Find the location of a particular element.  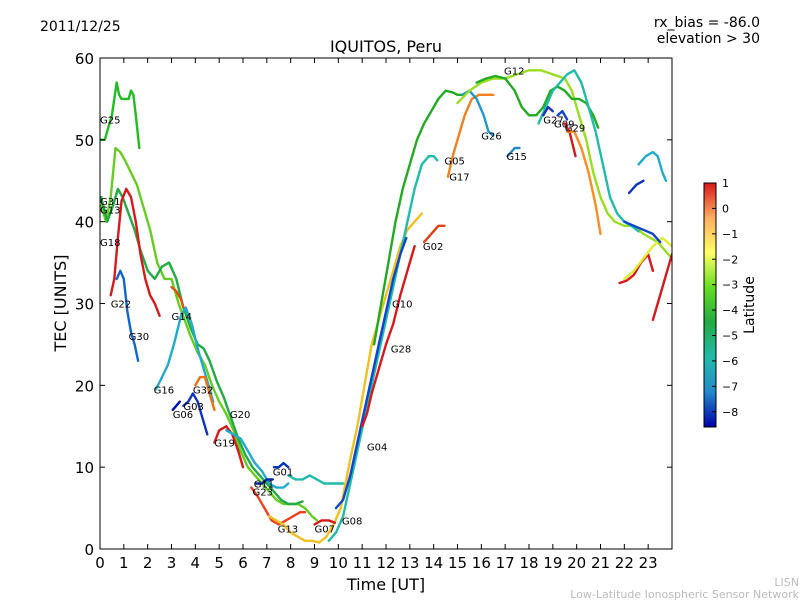

sat-label-G07: G07 is located at coordinates (325, 530).